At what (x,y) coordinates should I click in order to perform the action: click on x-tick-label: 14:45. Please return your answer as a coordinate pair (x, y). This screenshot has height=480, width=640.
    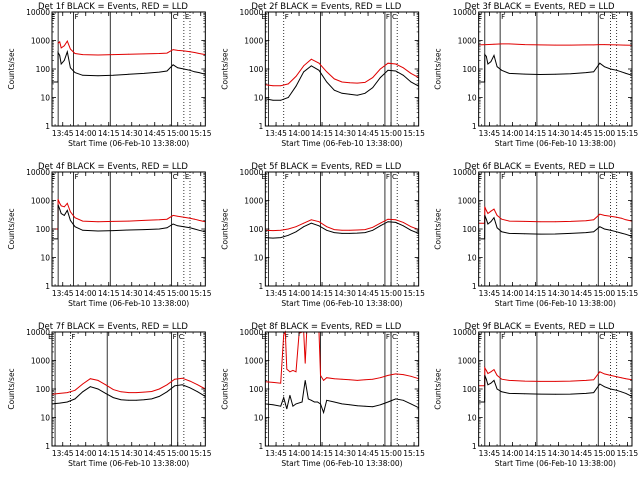
    Looking at the image, I should click on (368, 453).